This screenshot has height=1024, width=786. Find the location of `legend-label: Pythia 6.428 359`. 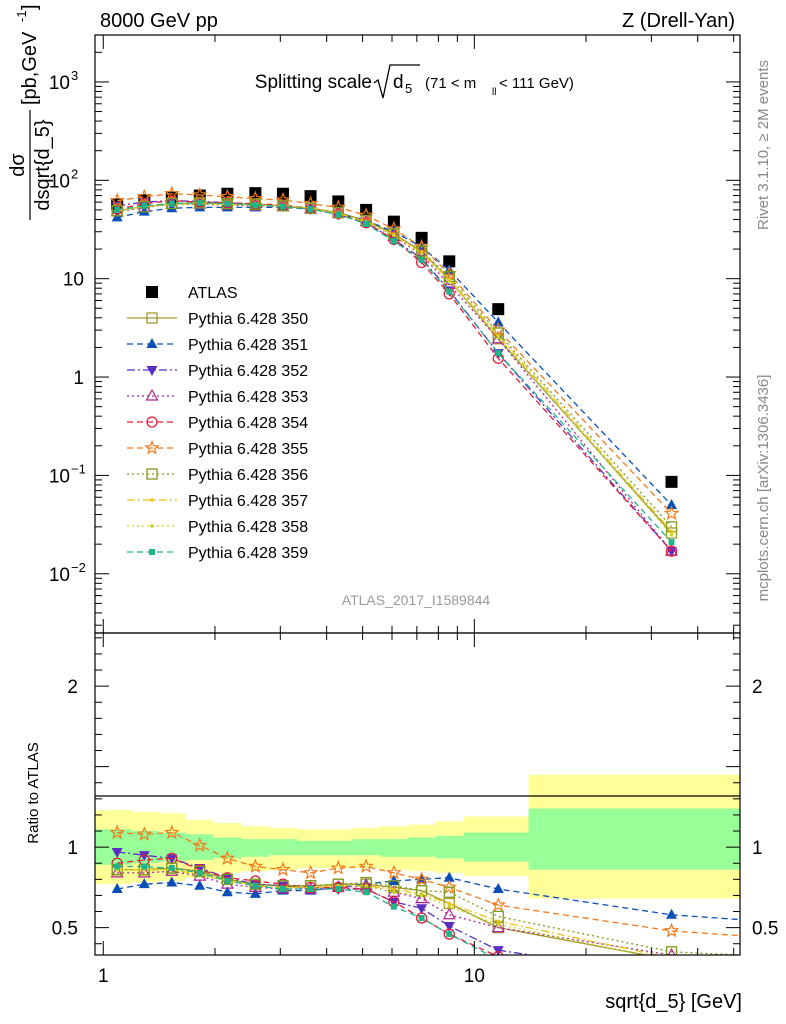

legend-label: Pythia 6.428 359 is located at coordinates (248, 553).